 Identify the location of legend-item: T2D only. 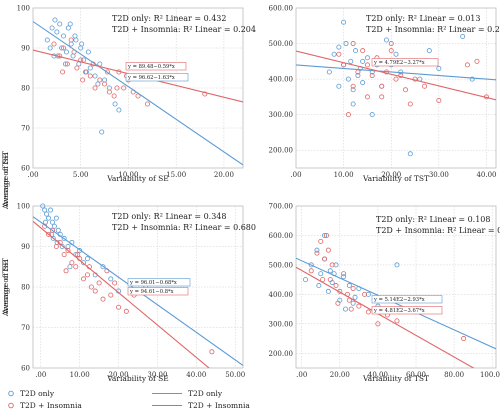
(187, 393).